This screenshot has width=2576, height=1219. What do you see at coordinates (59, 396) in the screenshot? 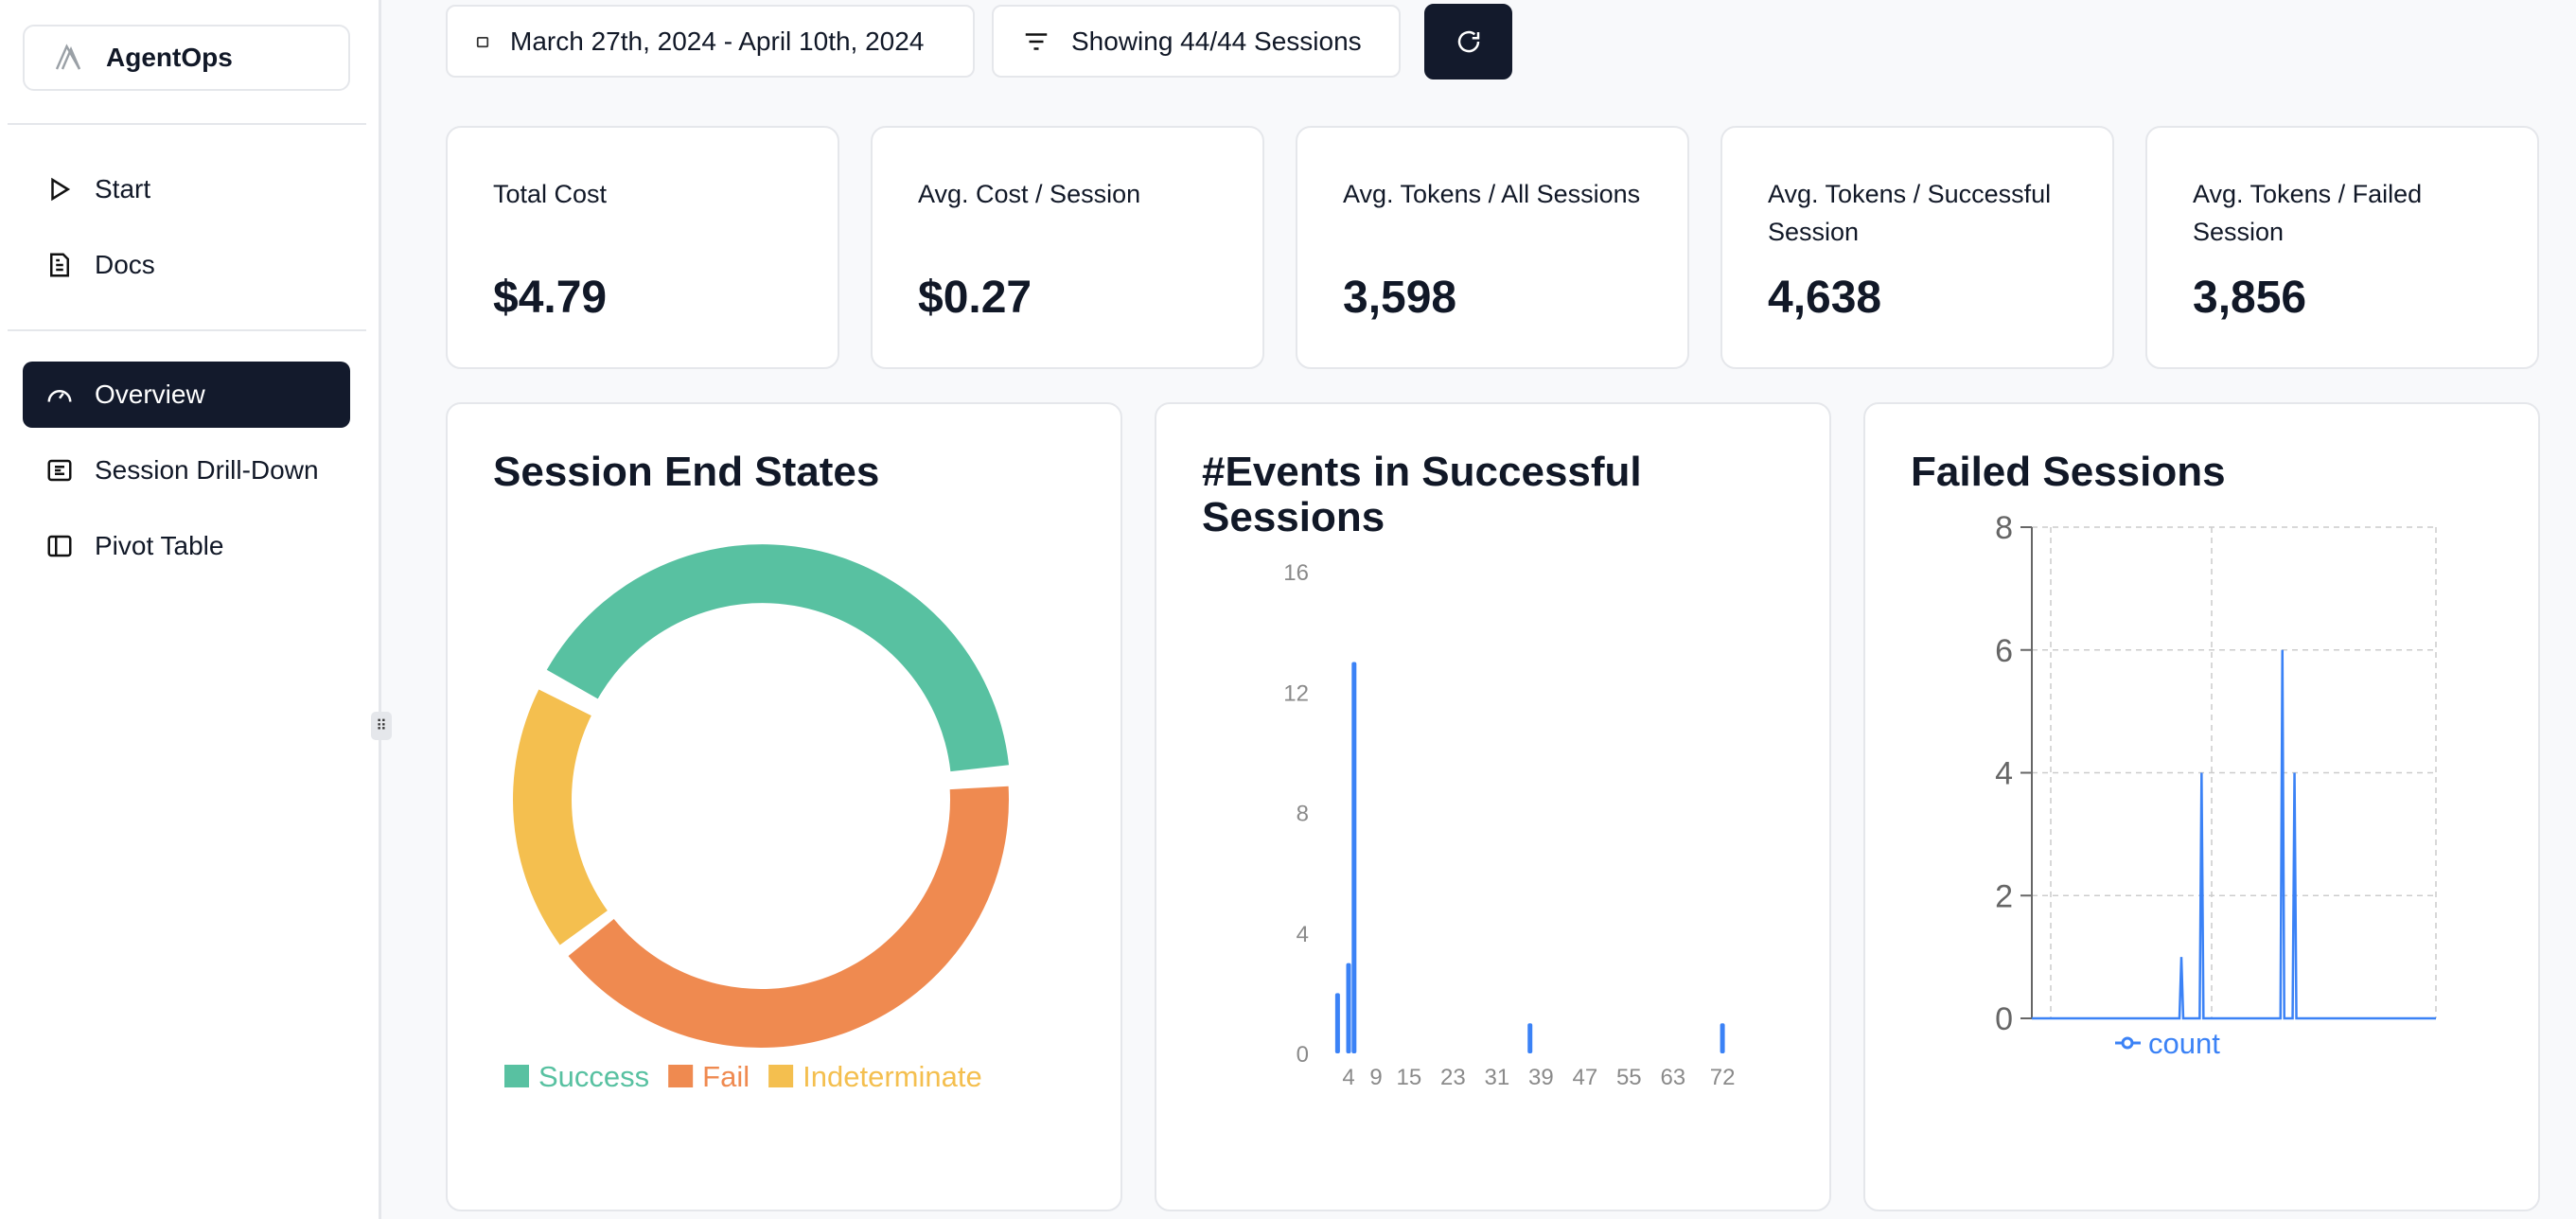
I see `gauge-icon` at bounding box center [59, 396].